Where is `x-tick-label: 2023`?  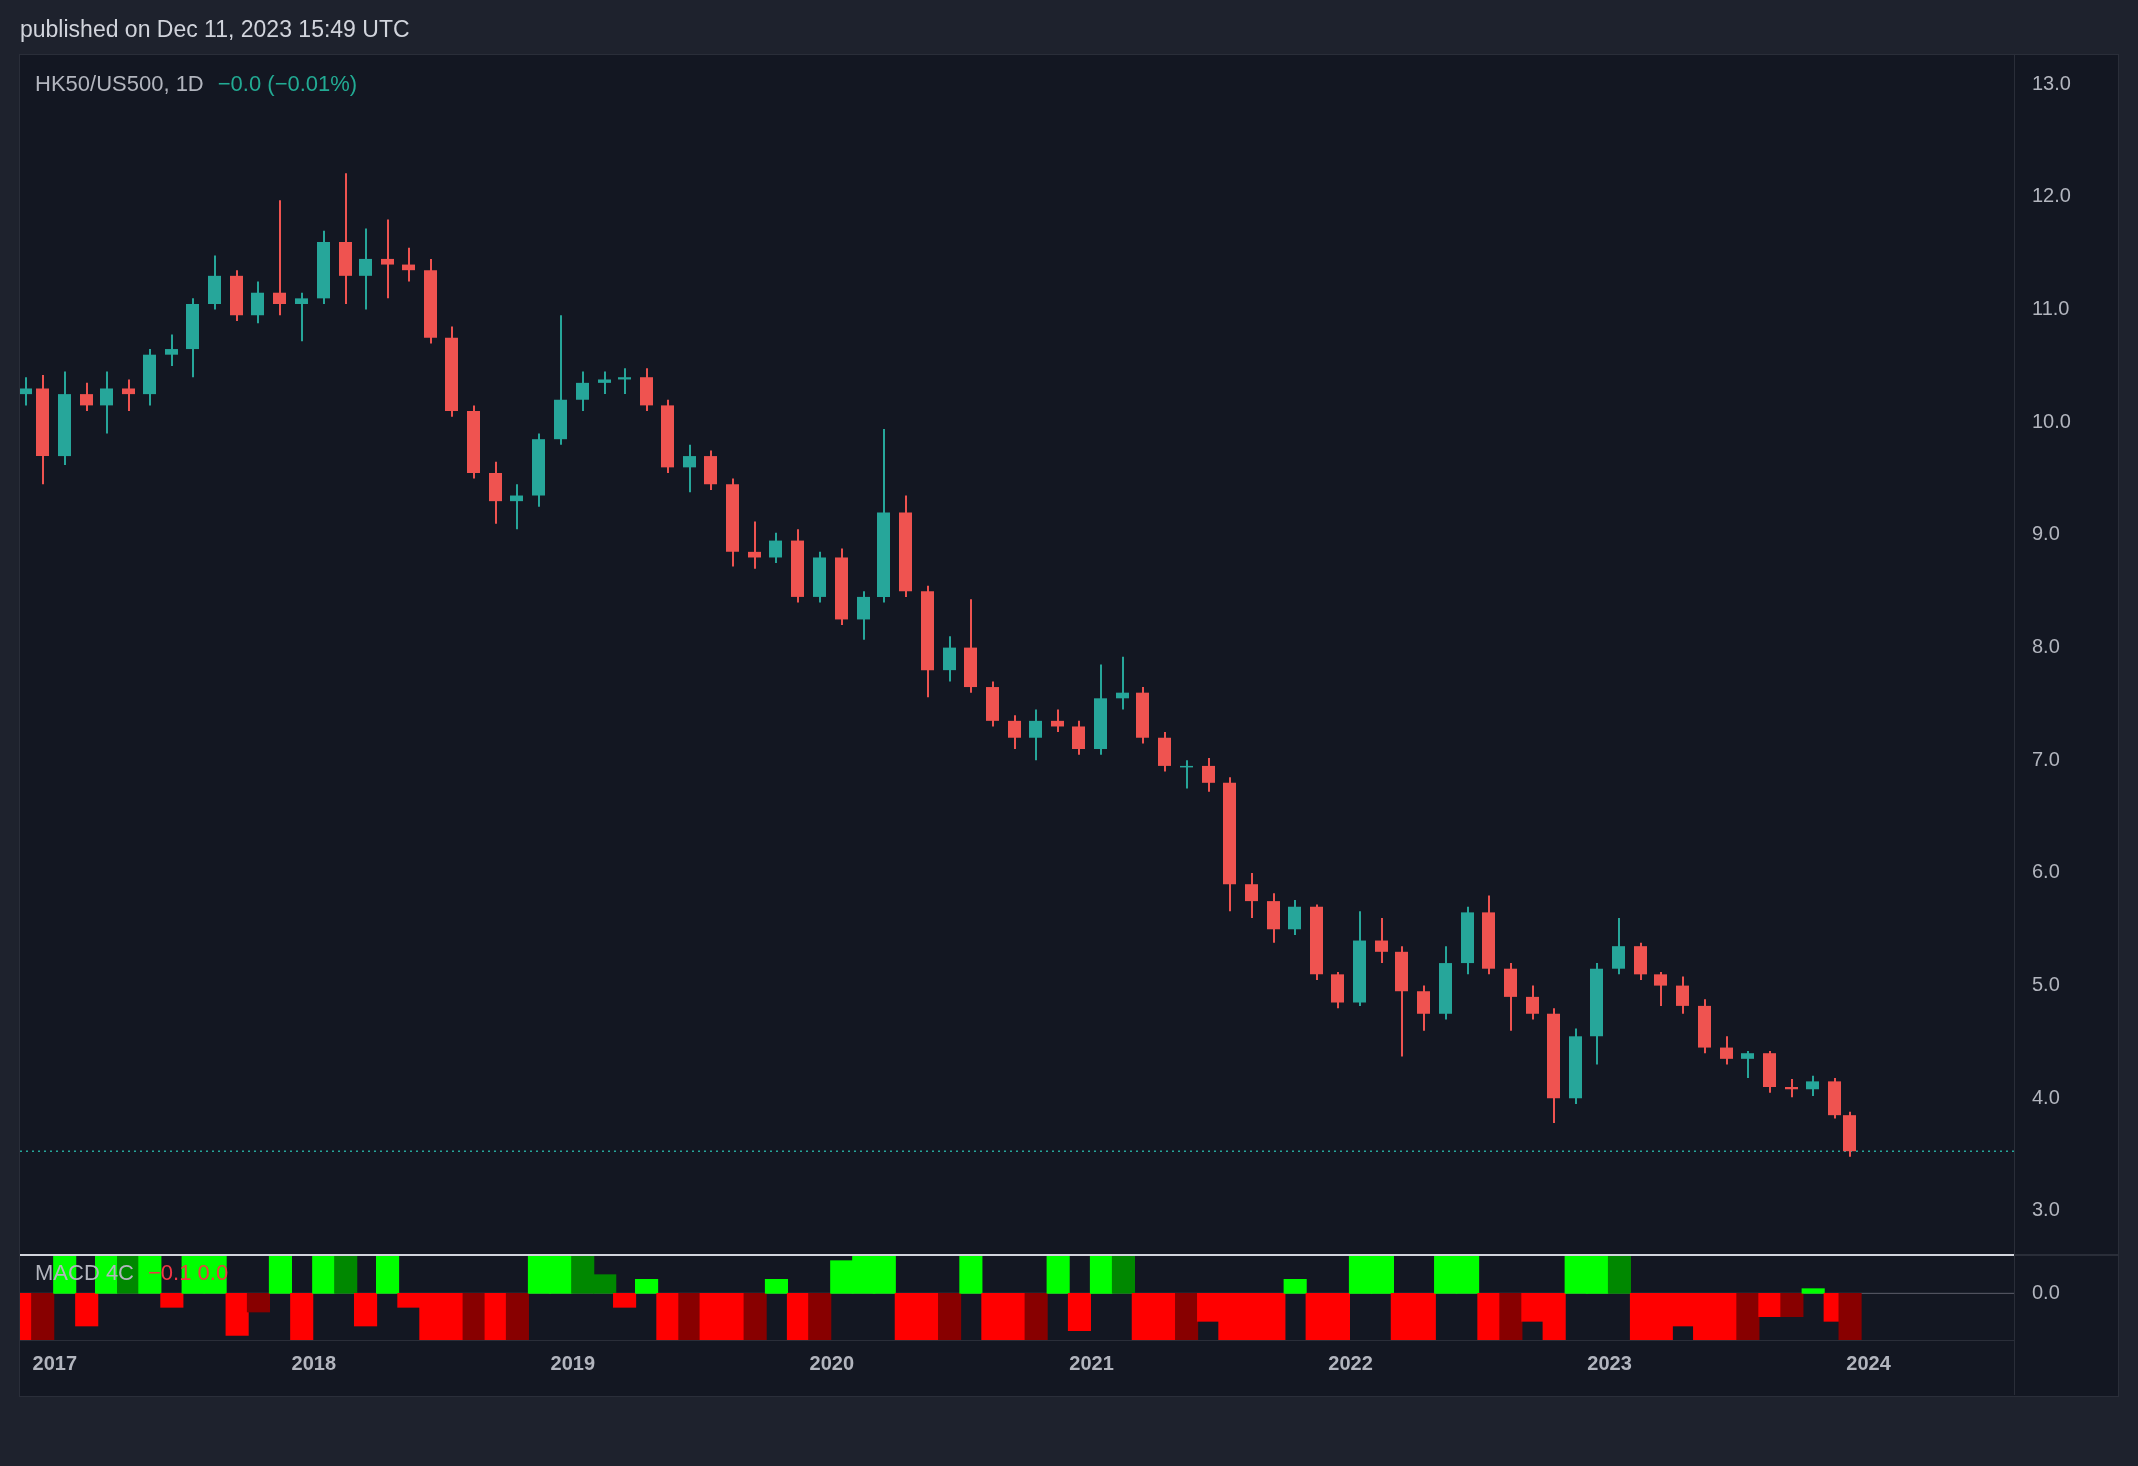 x-tick-label: 2023 is located at coordinates (1609, 1362).